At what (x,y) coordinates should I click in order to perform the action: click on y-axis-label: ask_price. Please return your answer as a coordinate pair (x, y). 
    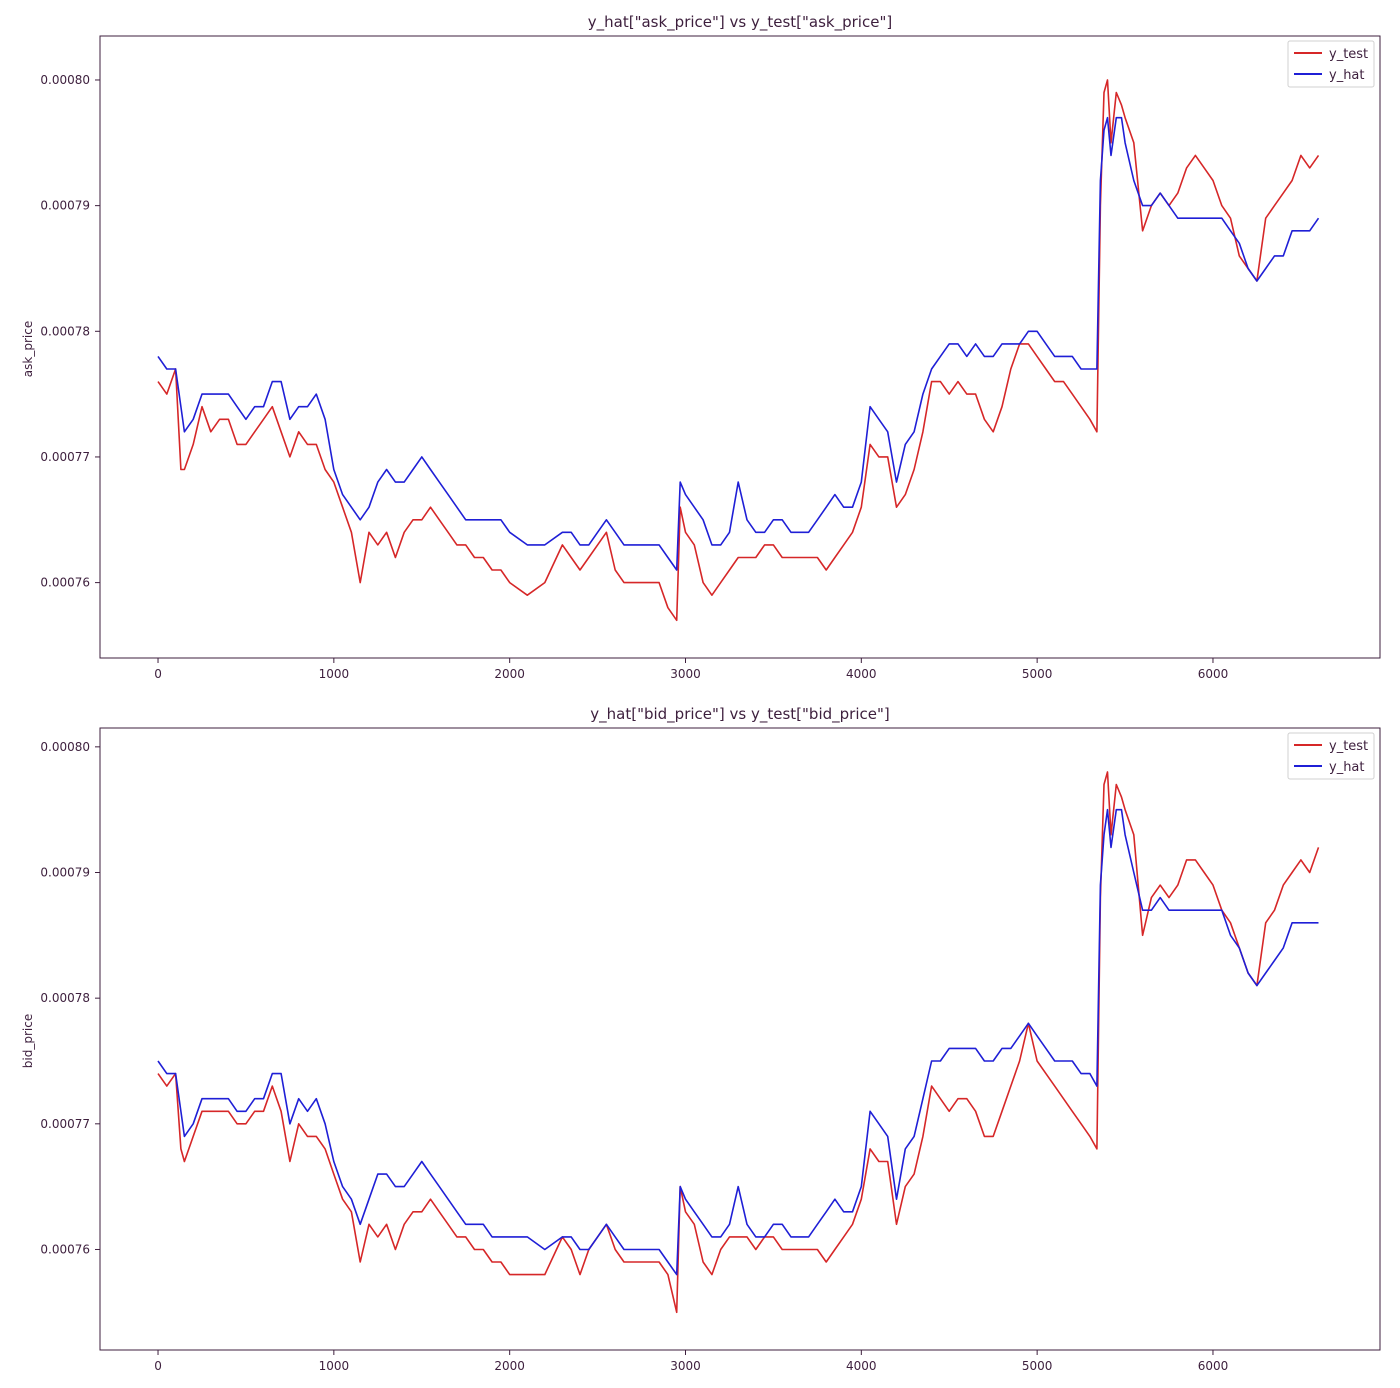
    Looking at the image, I should click on (28, 349).